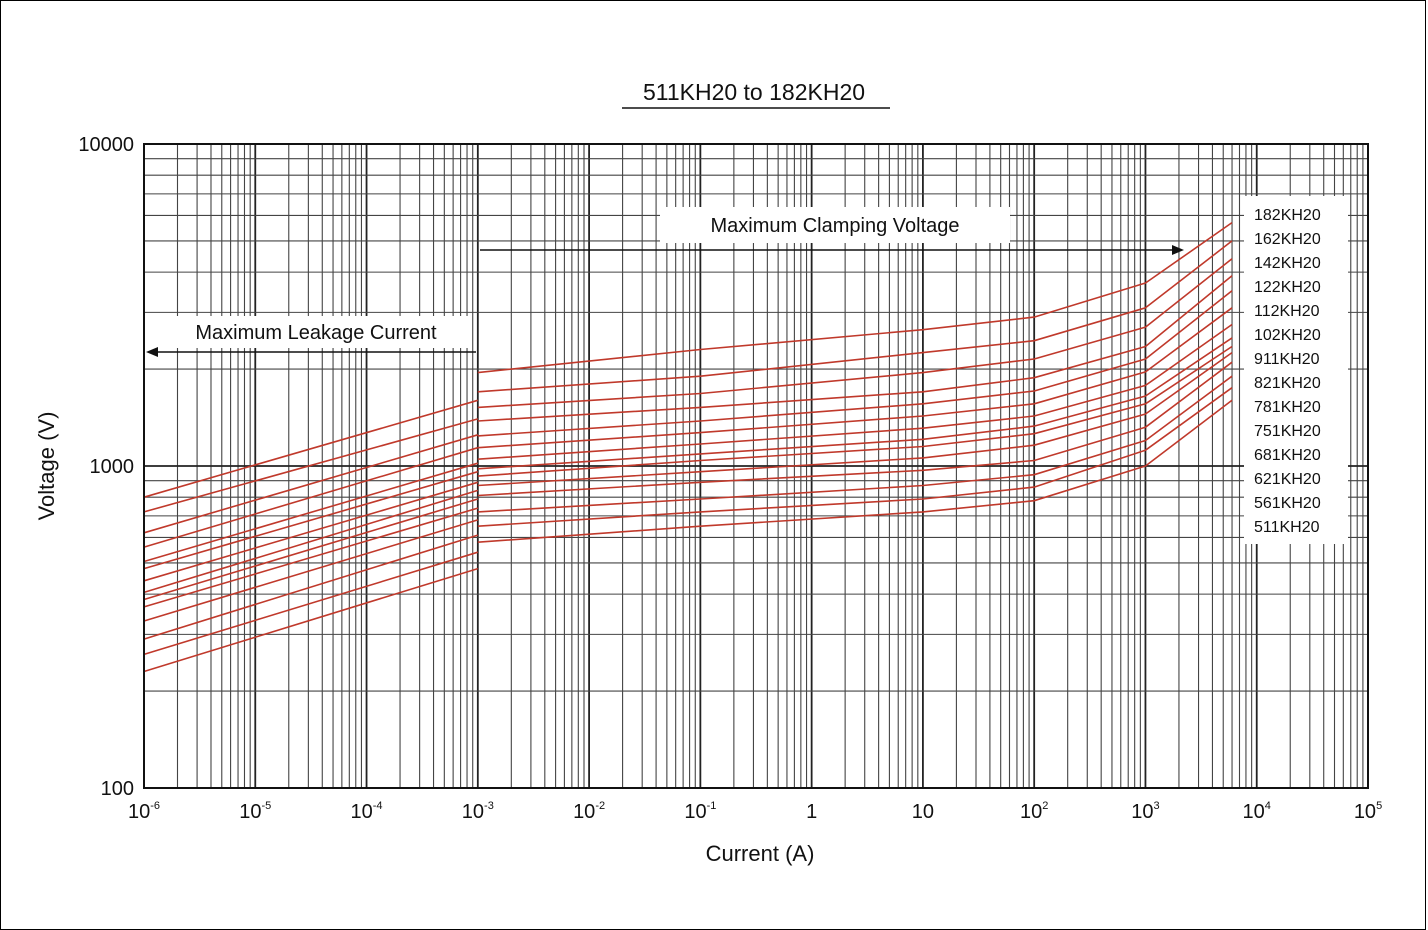  I want to click on x-tick-label: 1, so click(811, 812).